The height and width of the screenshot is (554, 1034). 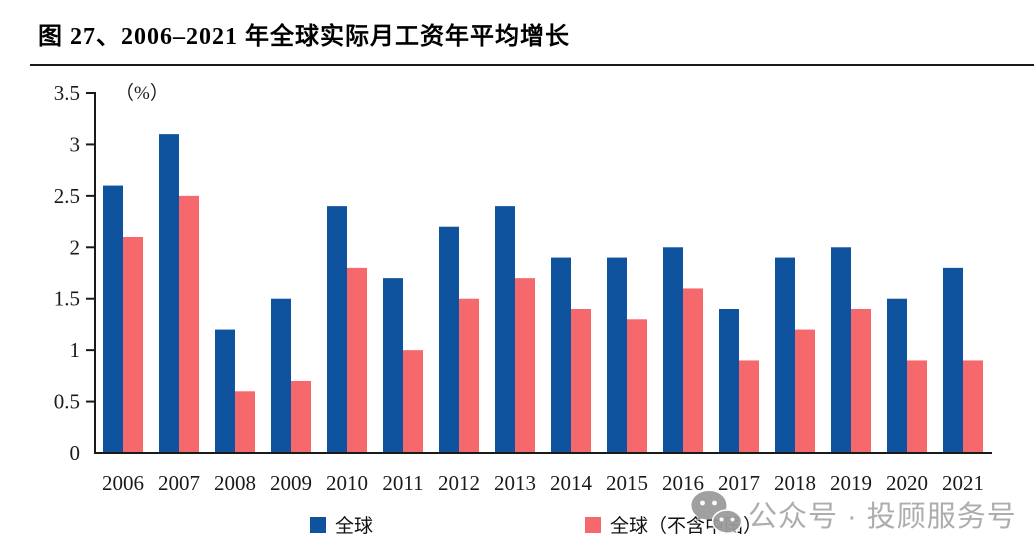 I want to click on bar-global-2015, so click(x=617, y=355).